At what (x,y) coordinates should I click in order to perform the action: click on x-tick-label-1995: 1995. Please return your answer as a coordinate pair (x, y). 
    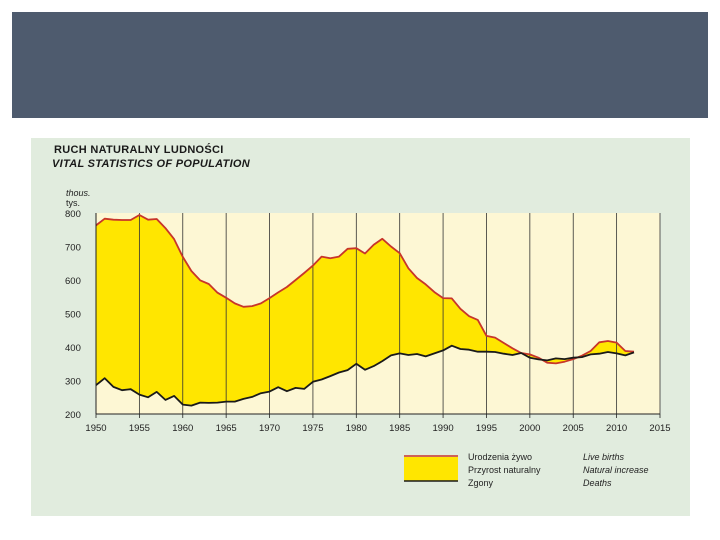
    Looking at the image, I should click on (486, 428).